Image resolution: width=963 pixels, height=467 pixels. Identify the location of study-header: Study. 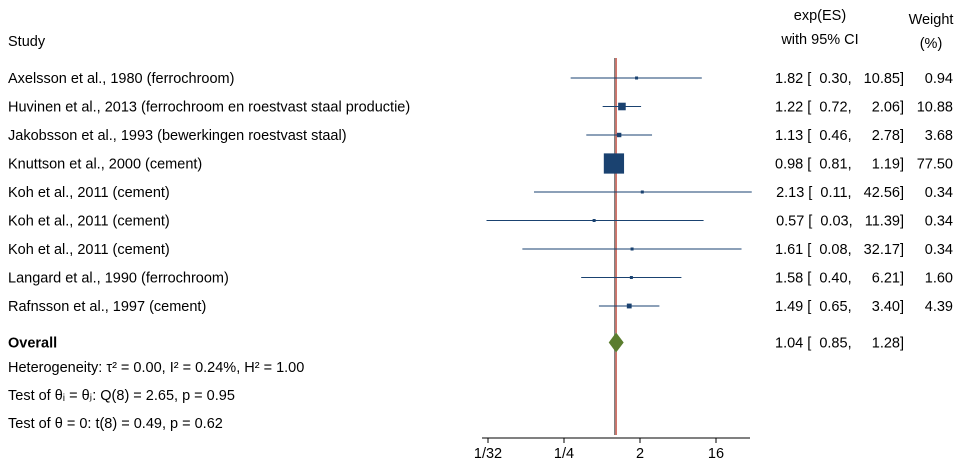
(27, 42).